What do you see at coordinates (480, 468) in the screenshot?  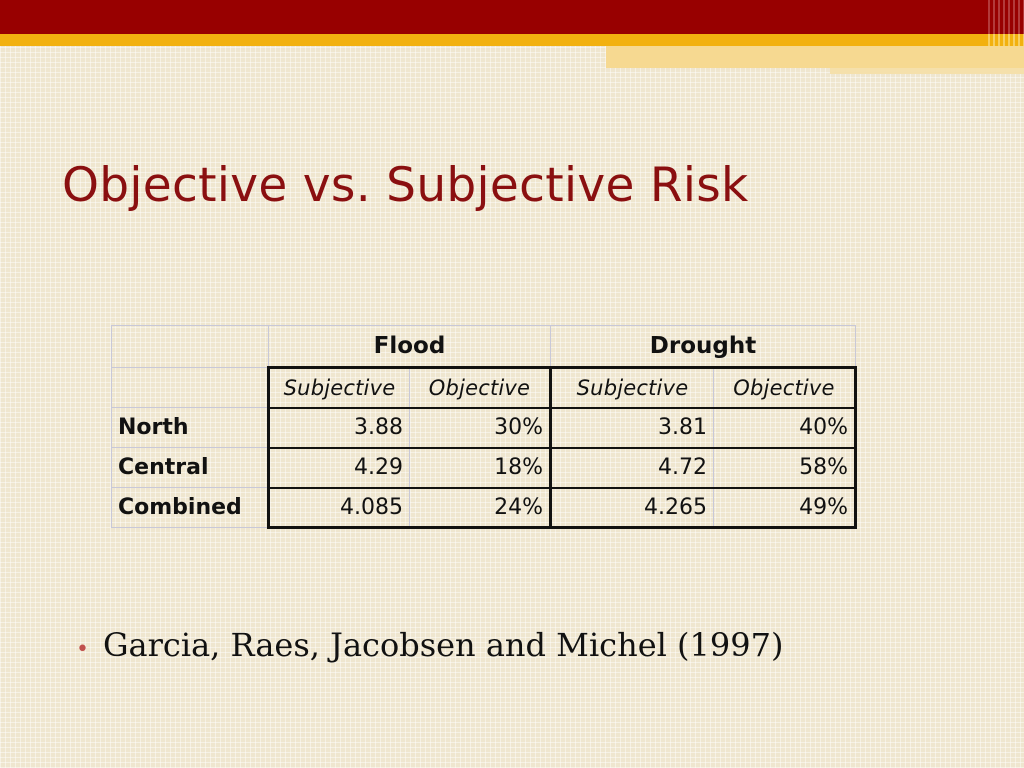 I see `table-cell: 18%` at bounding box center [480, 468].